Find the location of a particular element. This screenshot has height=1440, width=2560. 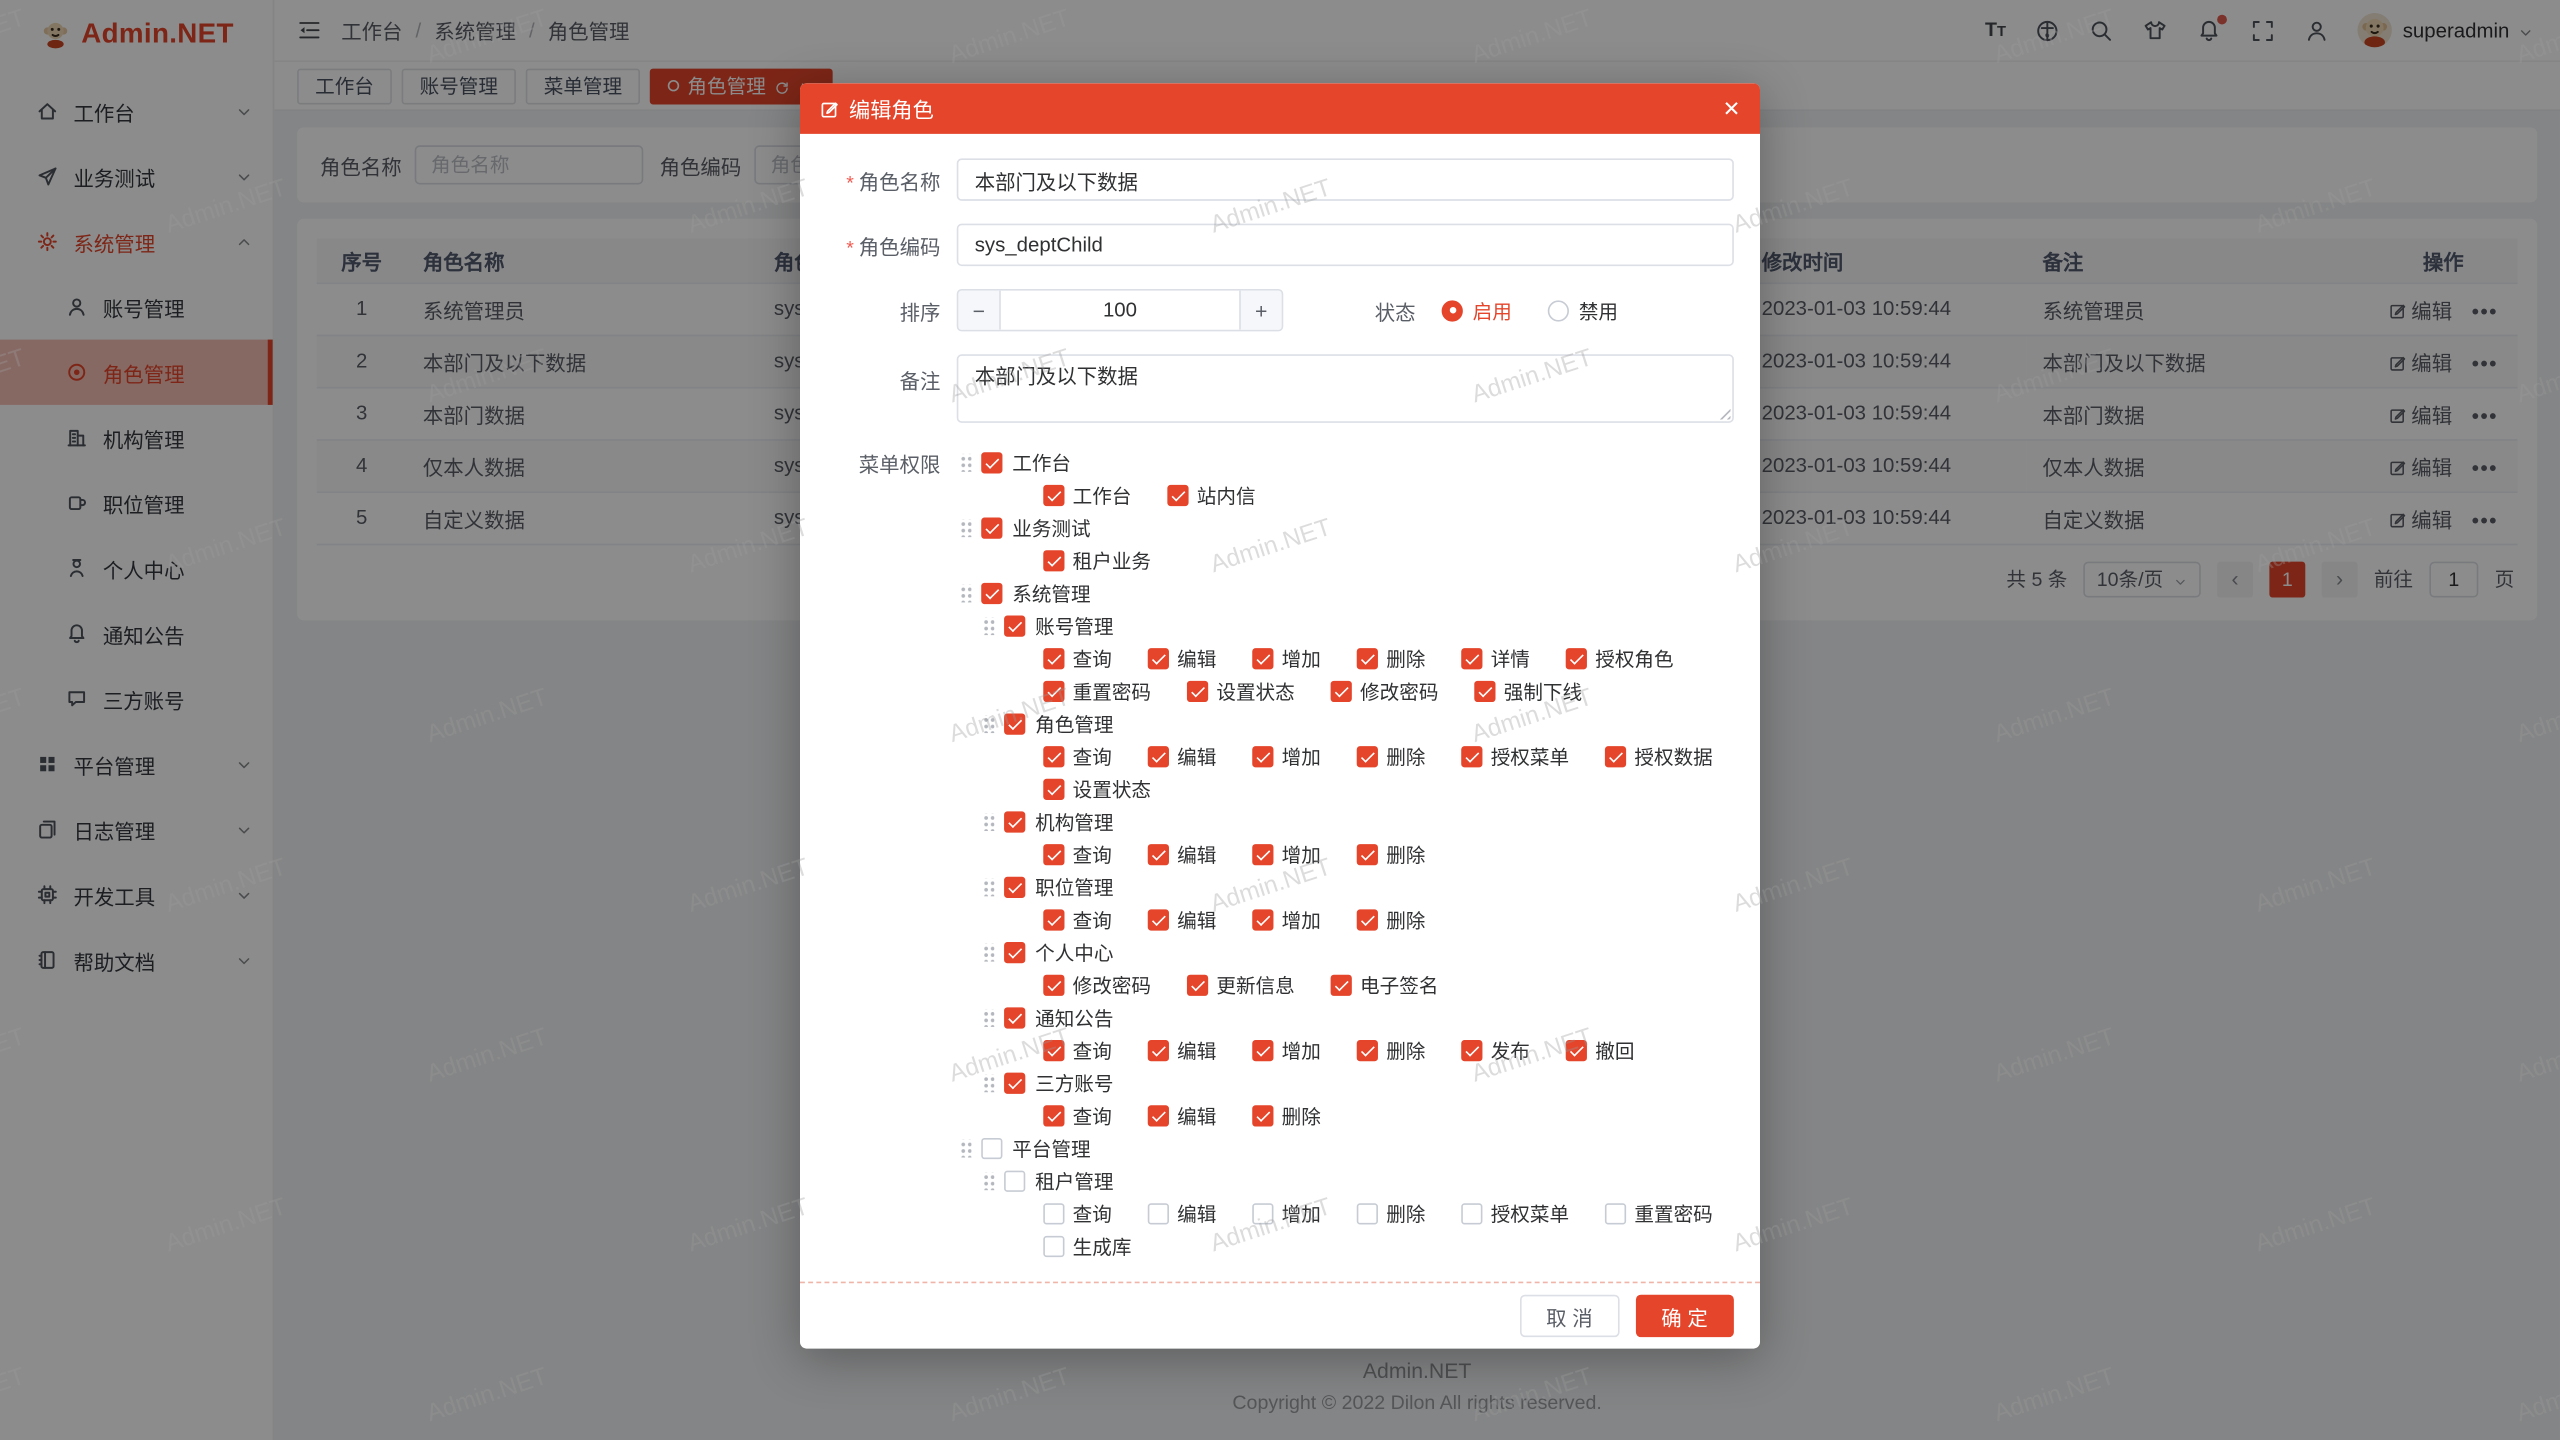

tree-node-机构管理: 机构管理 is located at coordinates (1358, 821).